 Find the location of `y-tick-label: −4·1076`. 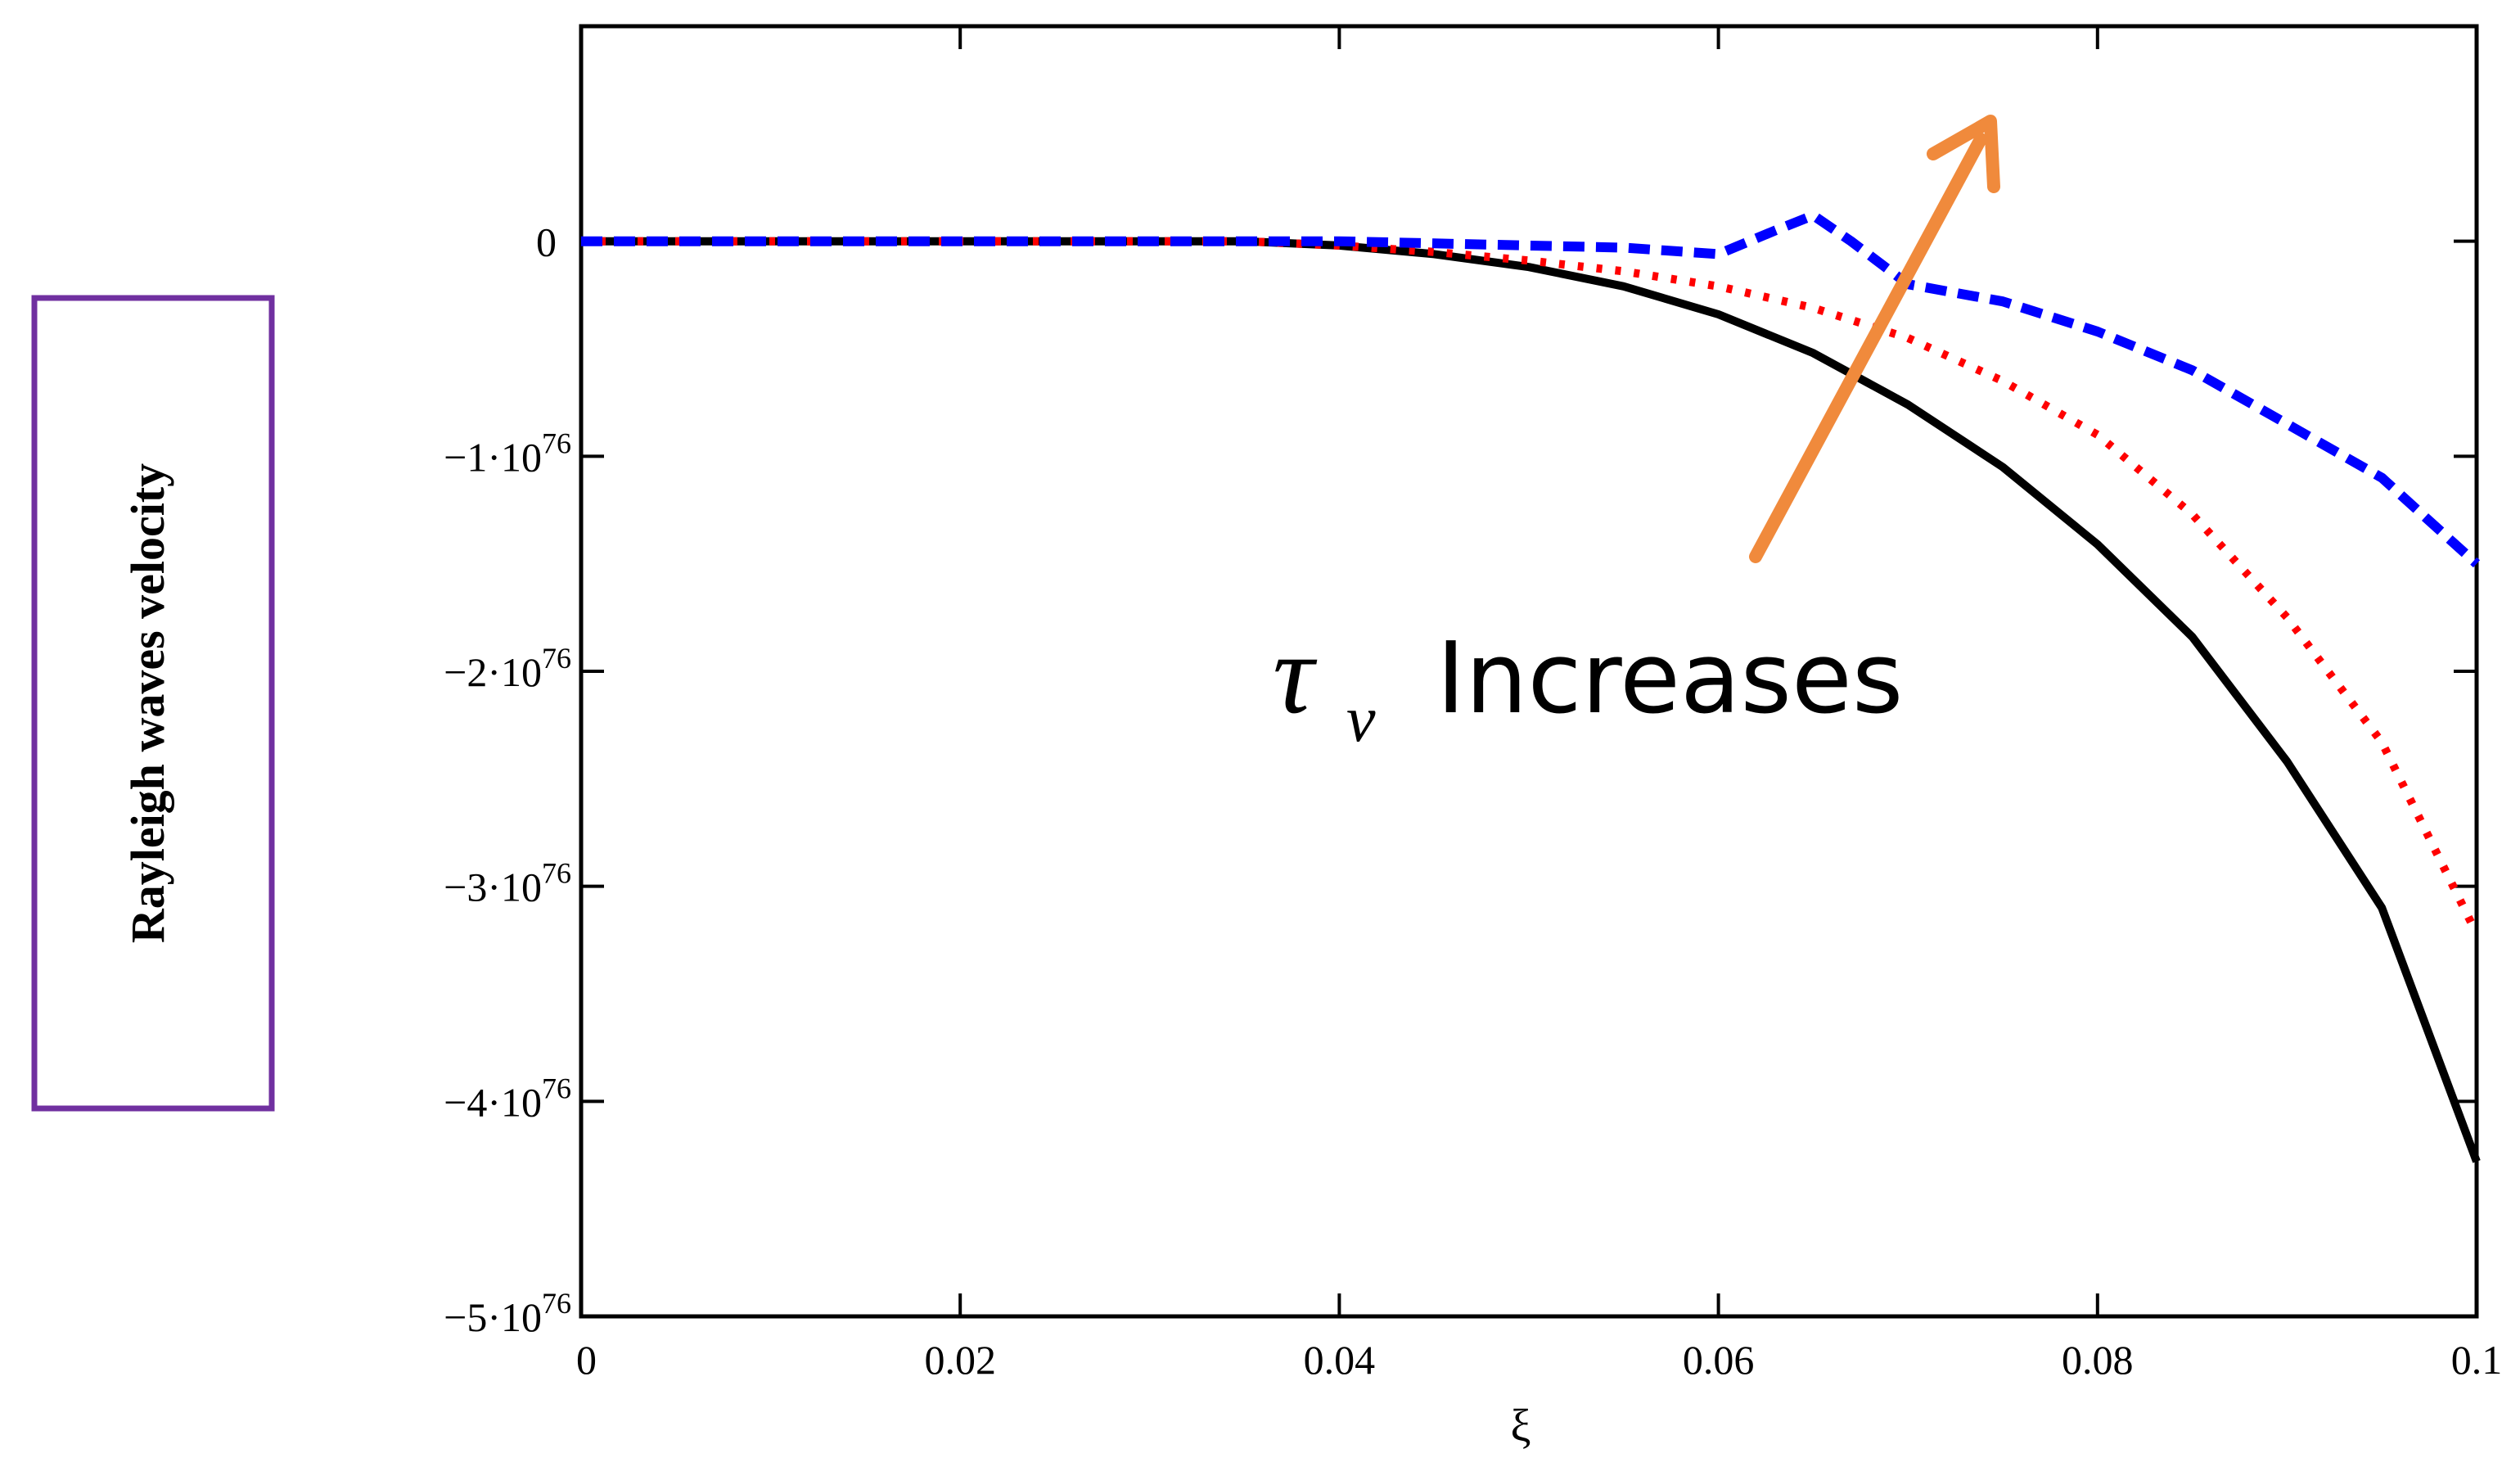

y-tick-label: −4·1076 is located at coordinates (508, 1099).